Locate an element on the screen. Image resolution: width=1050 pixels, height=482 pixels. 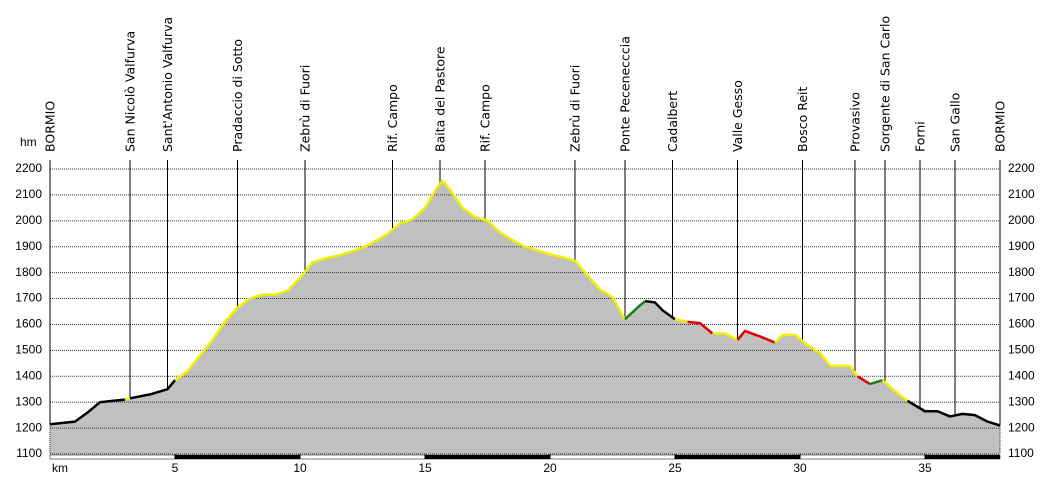
y-tick-label-right: 1600 is located at coordinates (1021, 324).